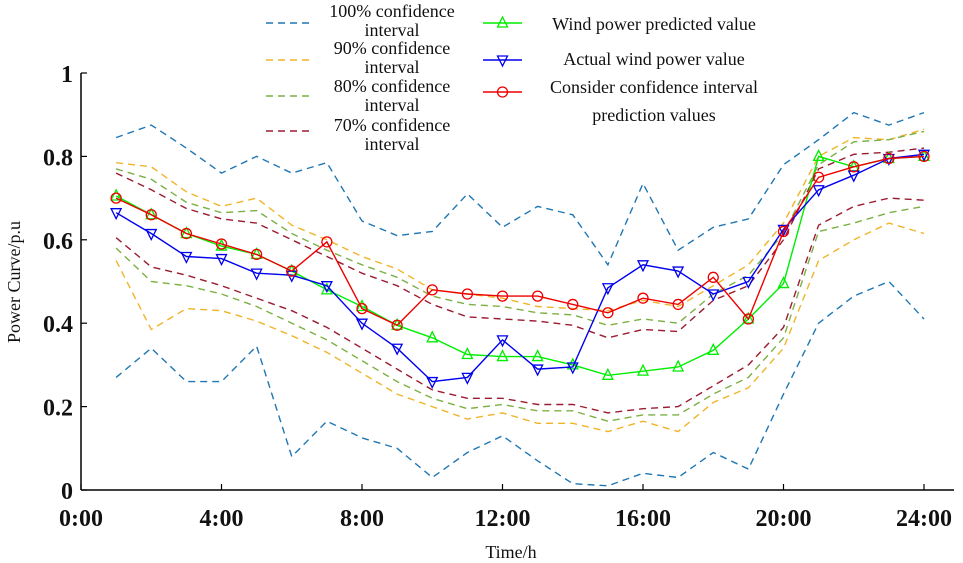 Image resolution: width=963 pixels, height=563 pixels. Describe the element at coordinates (643, 519) in the screenshot. I see `x-tick-label: 16:00` at that location.